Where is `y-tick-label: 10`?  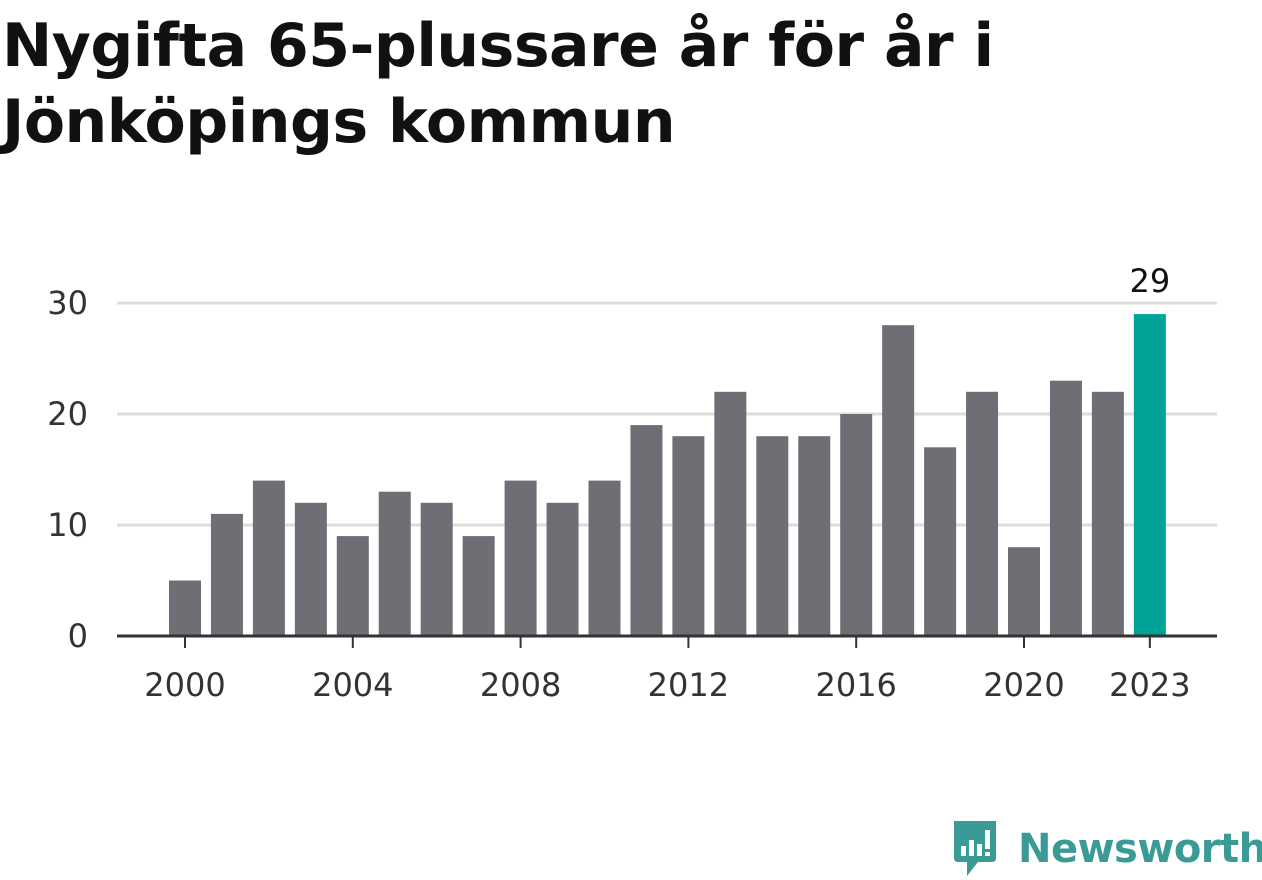 y-tick-label: 10 is located at coordinates (67, 525).